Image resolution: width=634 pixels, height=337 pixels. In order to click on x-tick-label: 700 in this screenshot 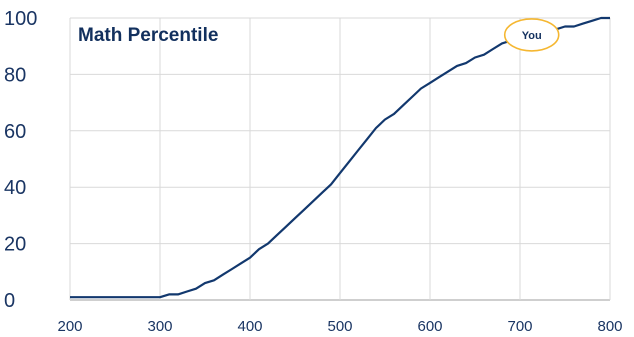, I will do `click(519, 326)`.